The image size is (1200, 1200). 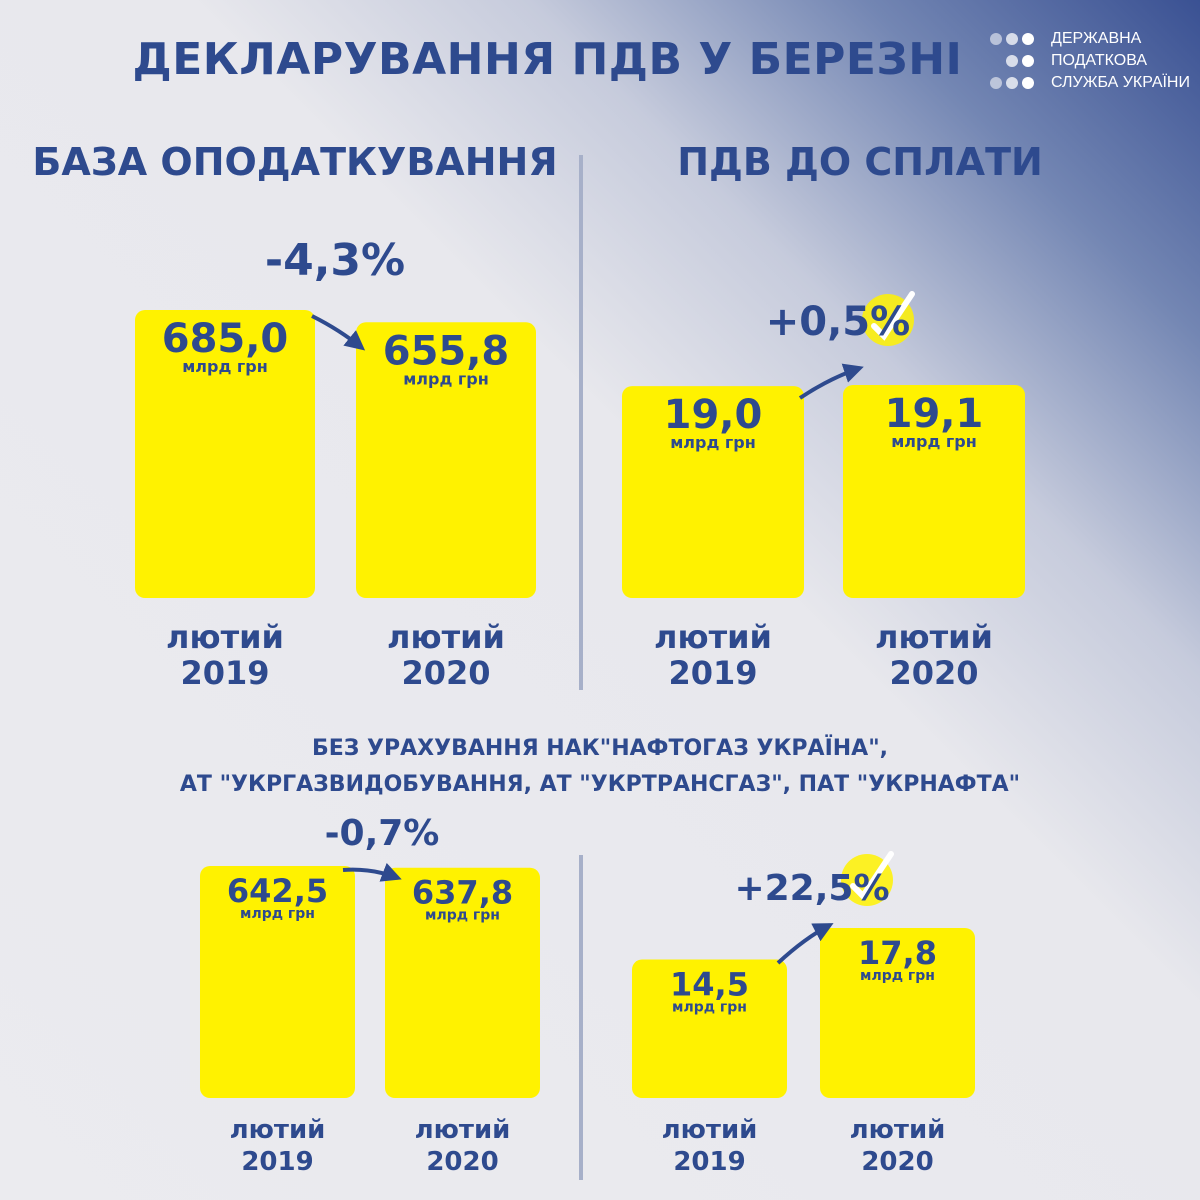 What do you see at coordinates (713, 442) in the screenshot?
I see `unit-label-chart2-1: млрд грн` at bounding box center [713, 442].